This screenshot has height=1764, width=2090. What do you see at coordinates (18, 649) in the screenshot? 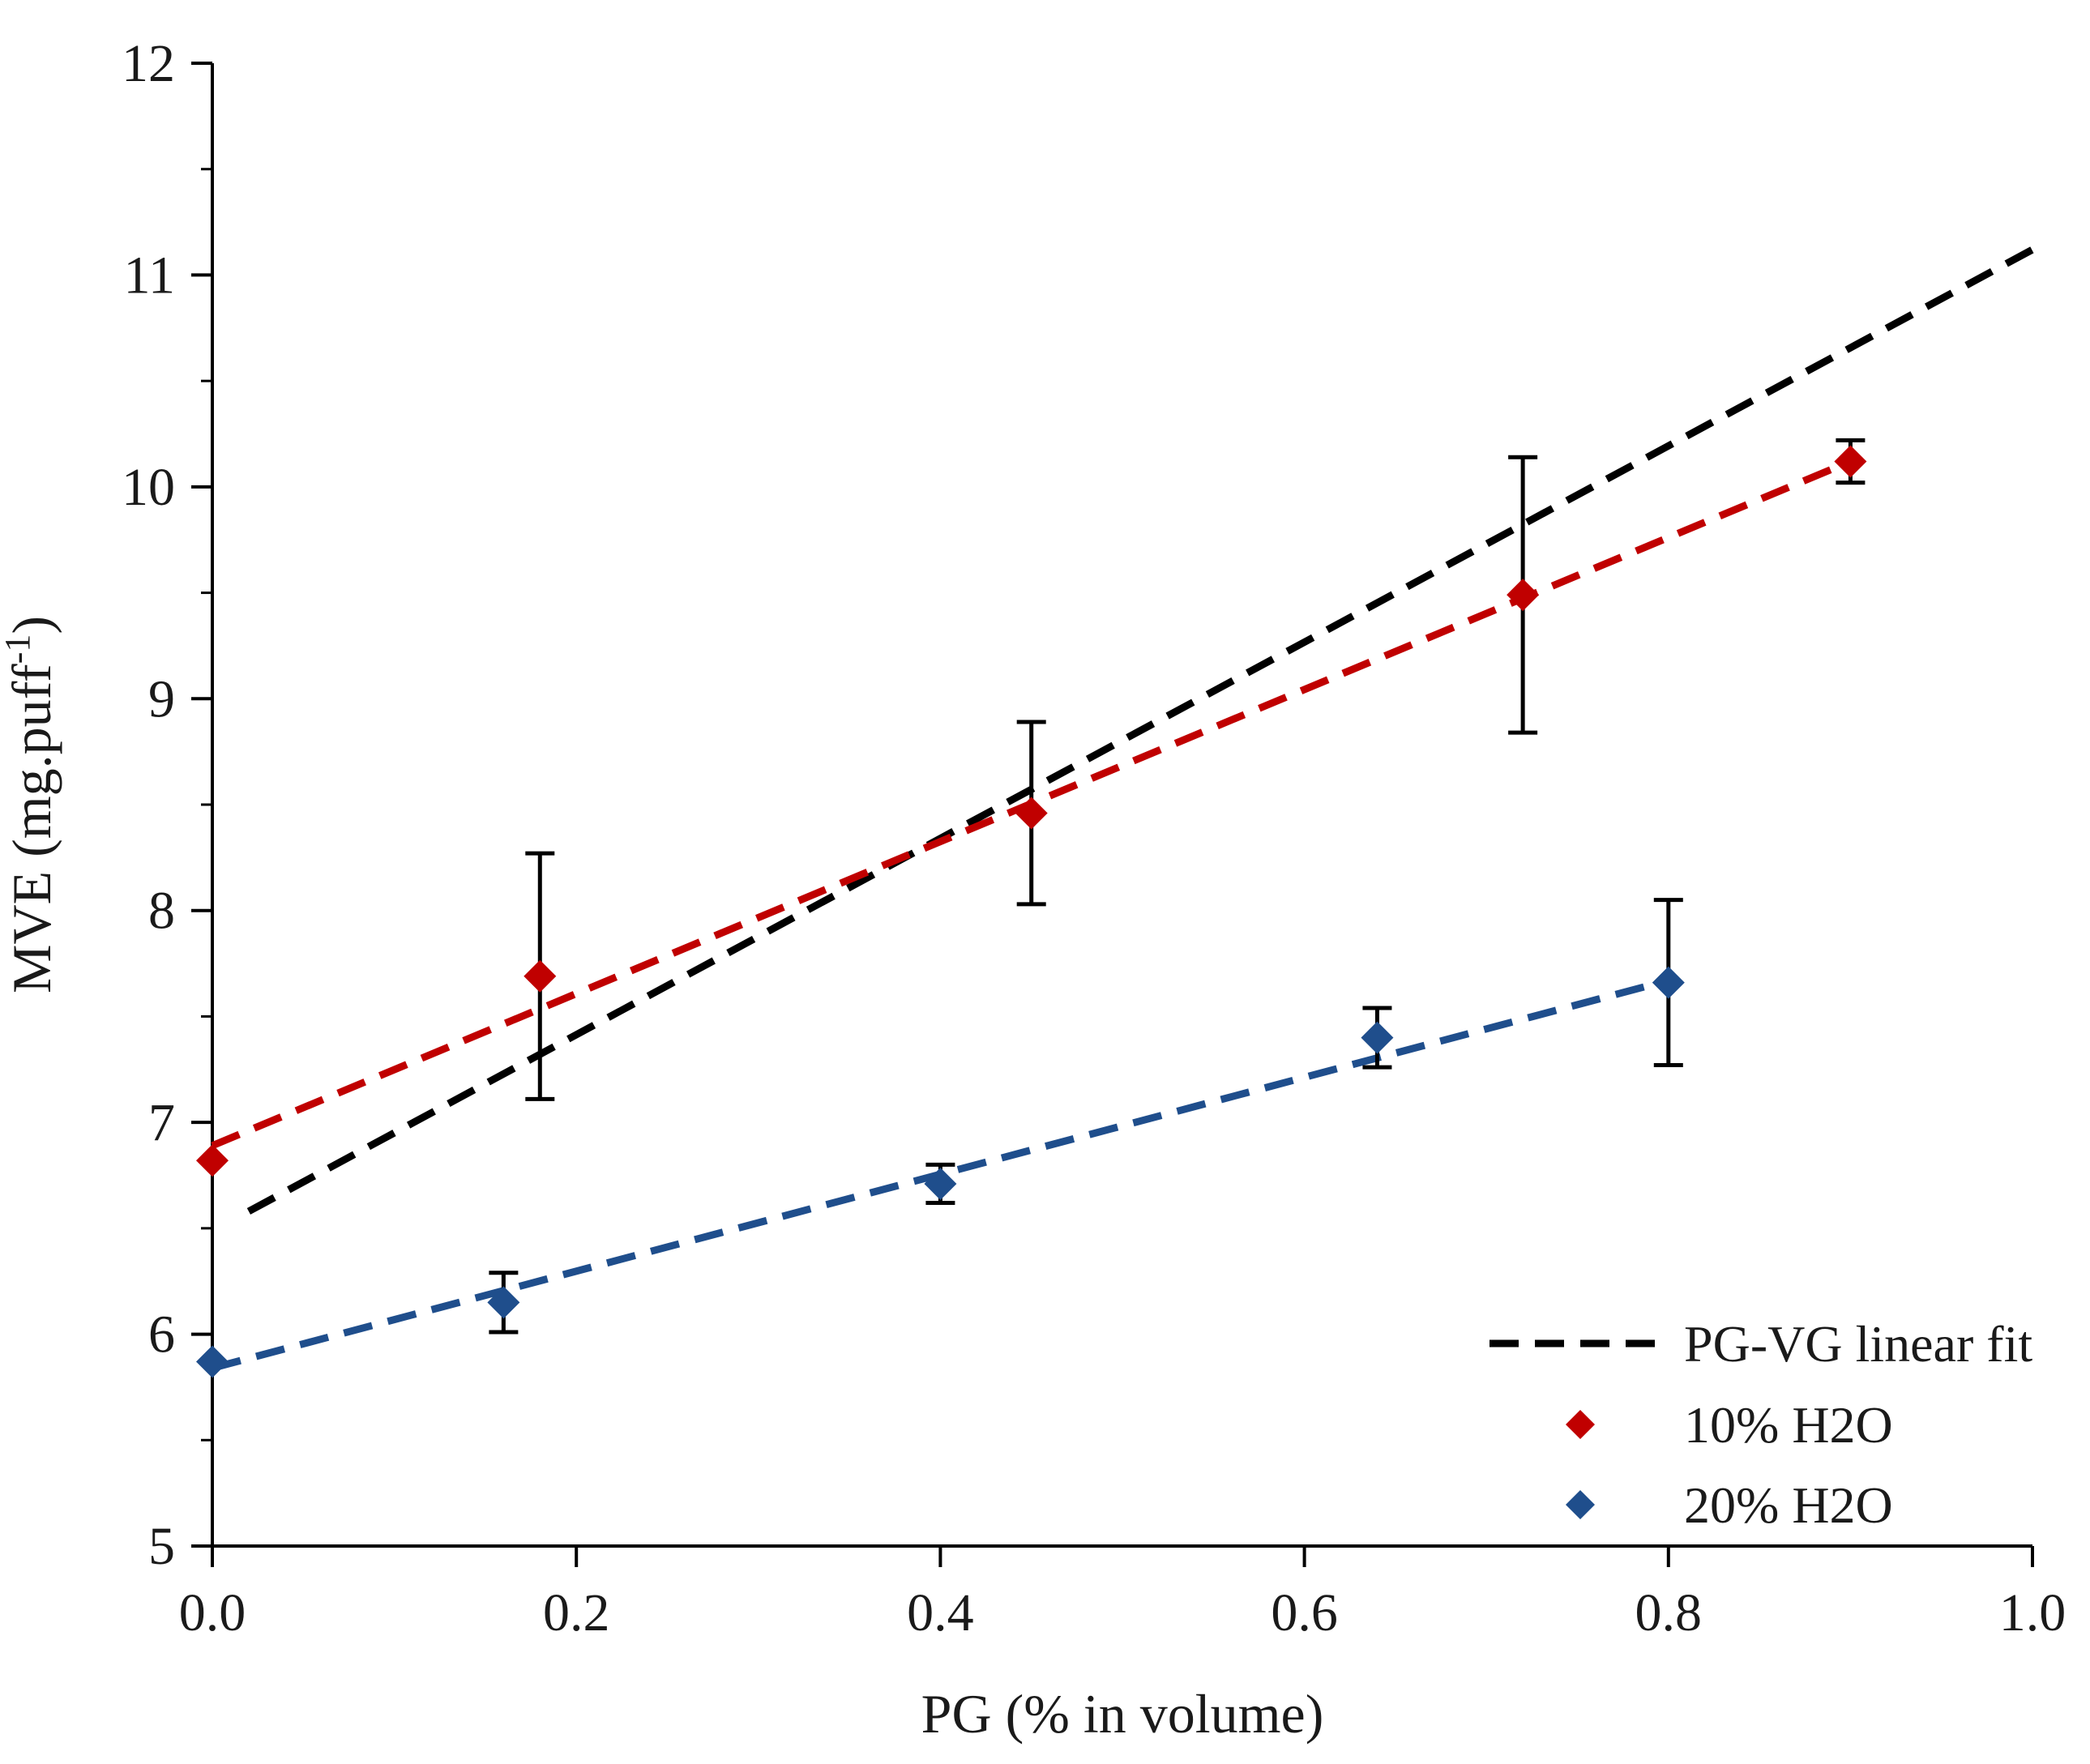
I see `y-title-superscript: -1` at bounding box center [18, 649].